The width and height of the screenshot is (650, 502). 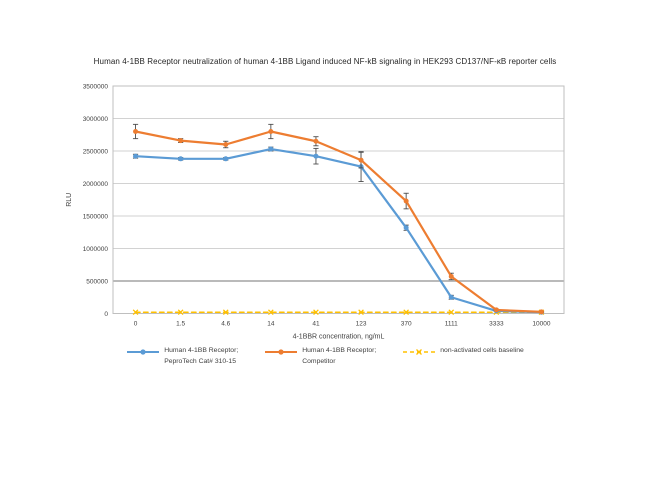 What do you see at coordinates (96, 119) in the screenshot?
I see `y-tick-label: 3000000` at bounding box center [96, 119].